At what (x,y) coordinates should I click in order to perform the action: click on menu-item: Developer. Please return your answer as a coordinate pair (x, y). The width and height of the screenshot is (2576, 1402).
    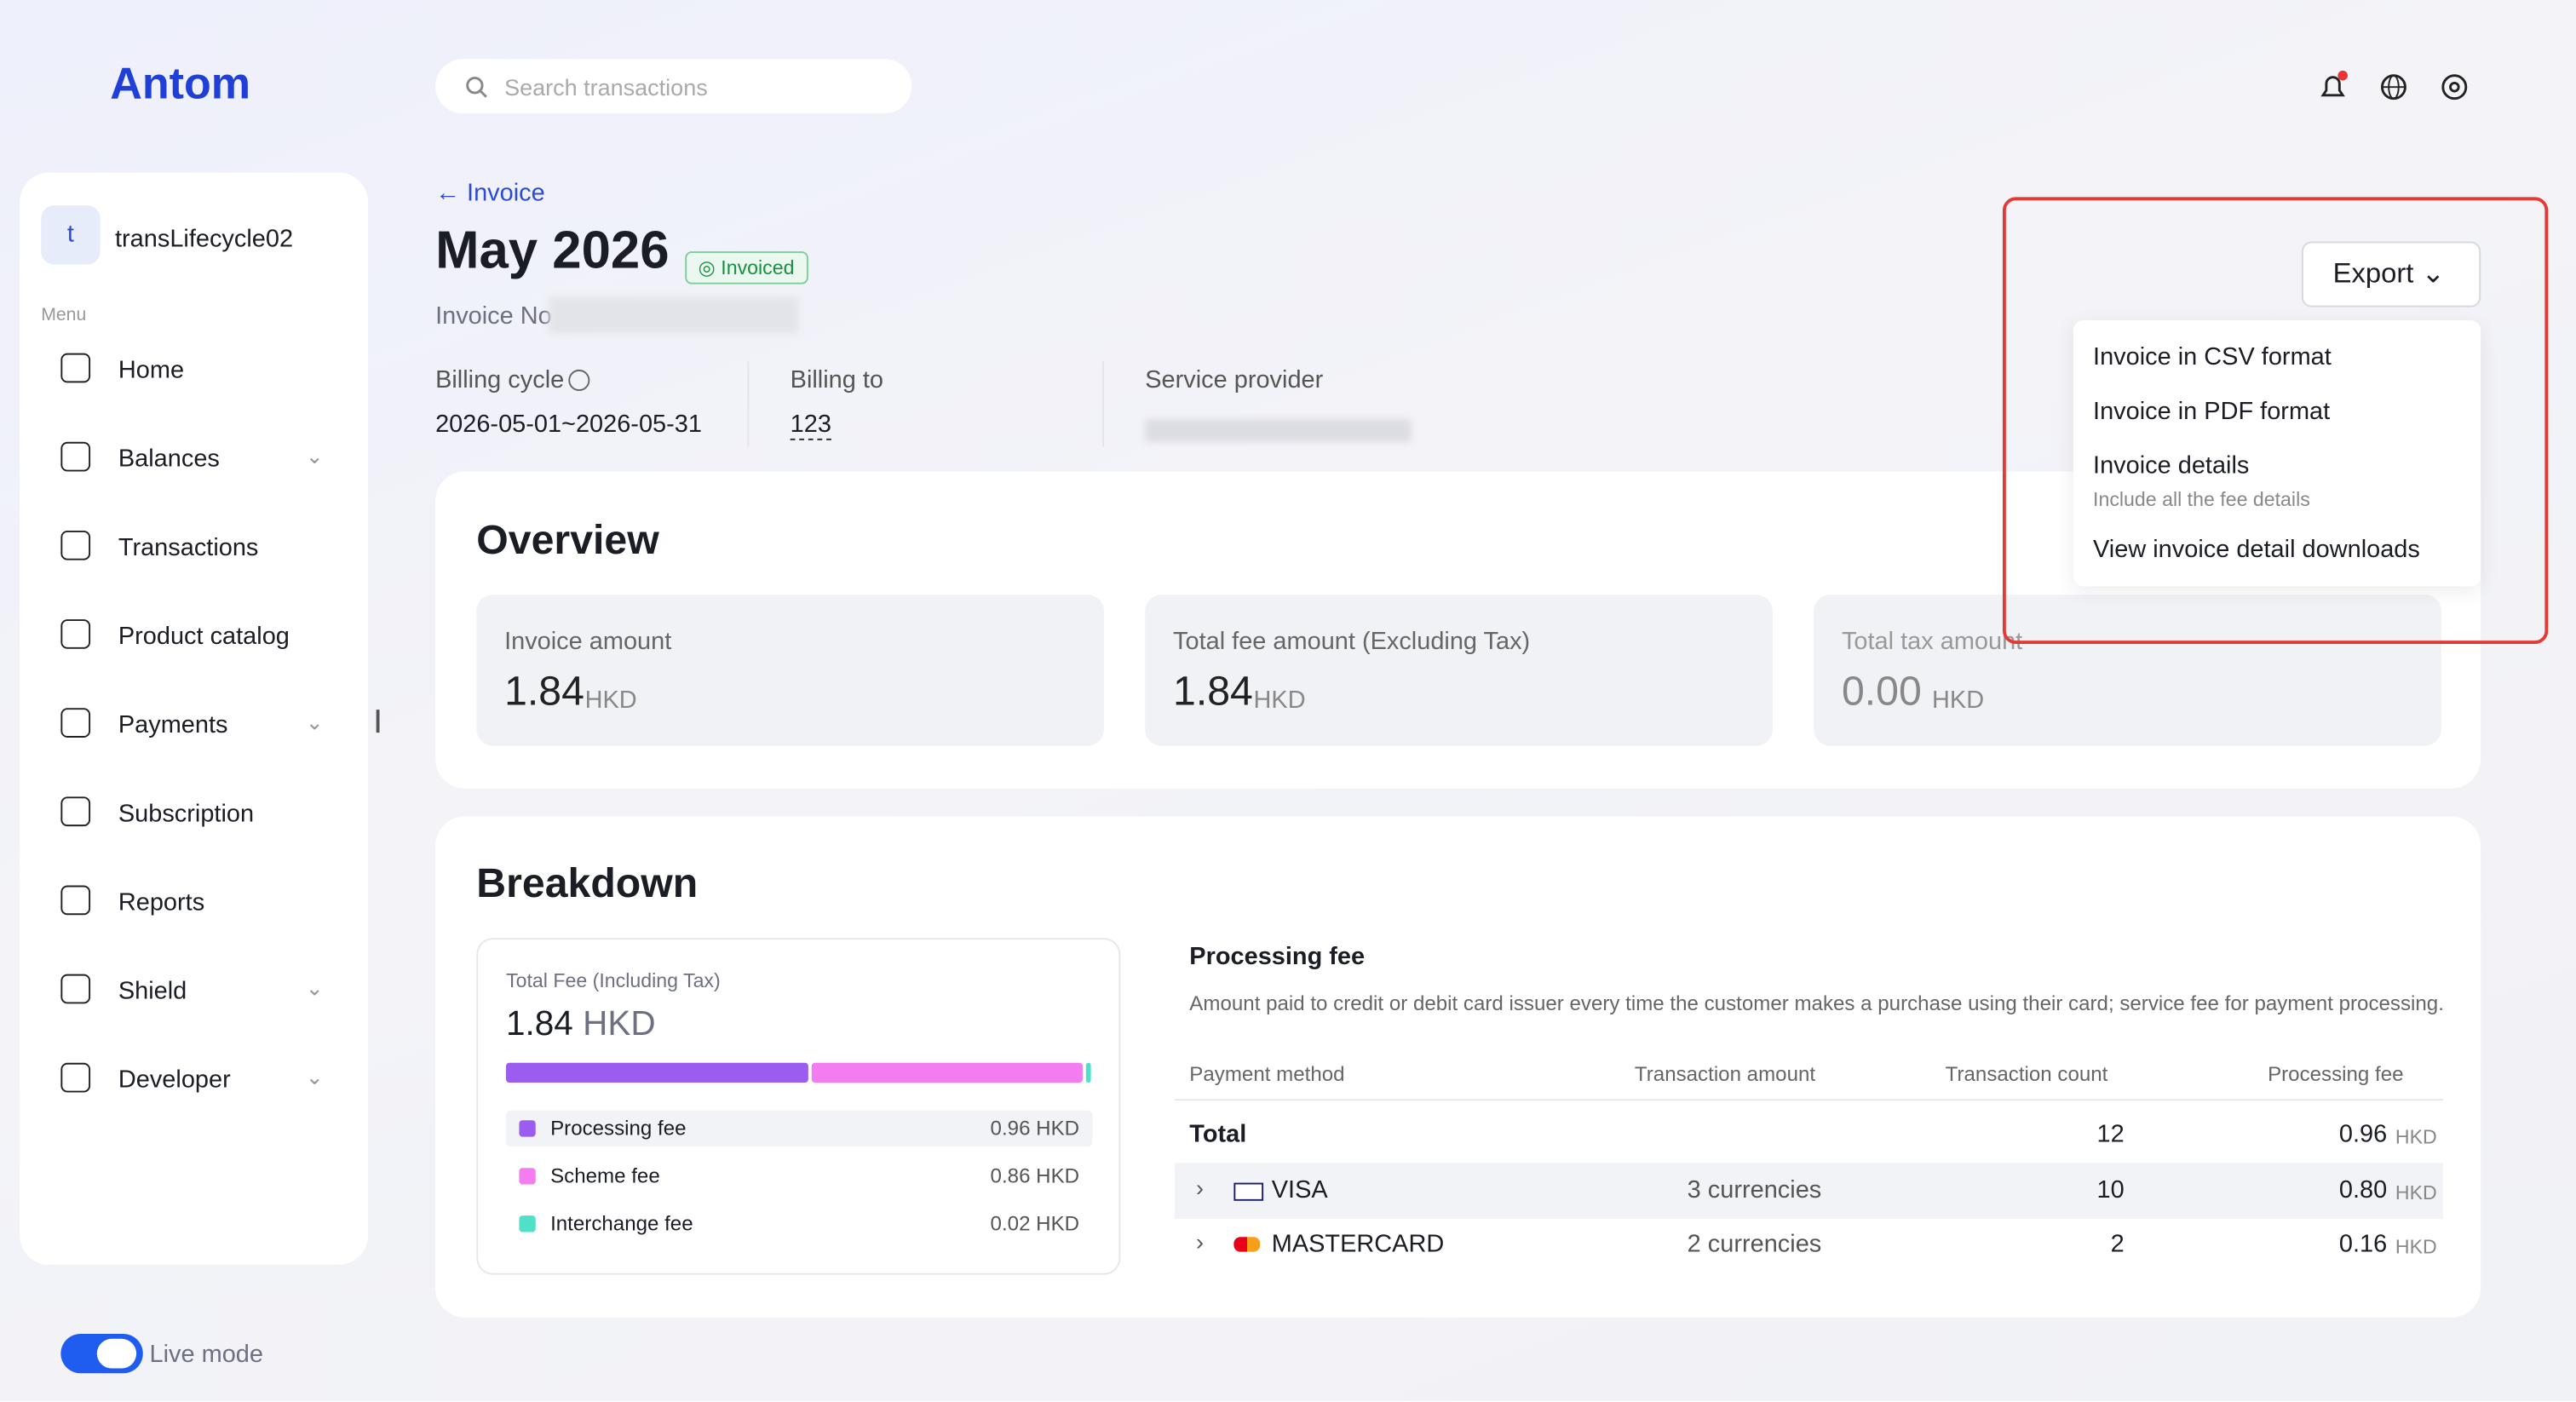
    Looking at the image, I should click on (174, 1080).